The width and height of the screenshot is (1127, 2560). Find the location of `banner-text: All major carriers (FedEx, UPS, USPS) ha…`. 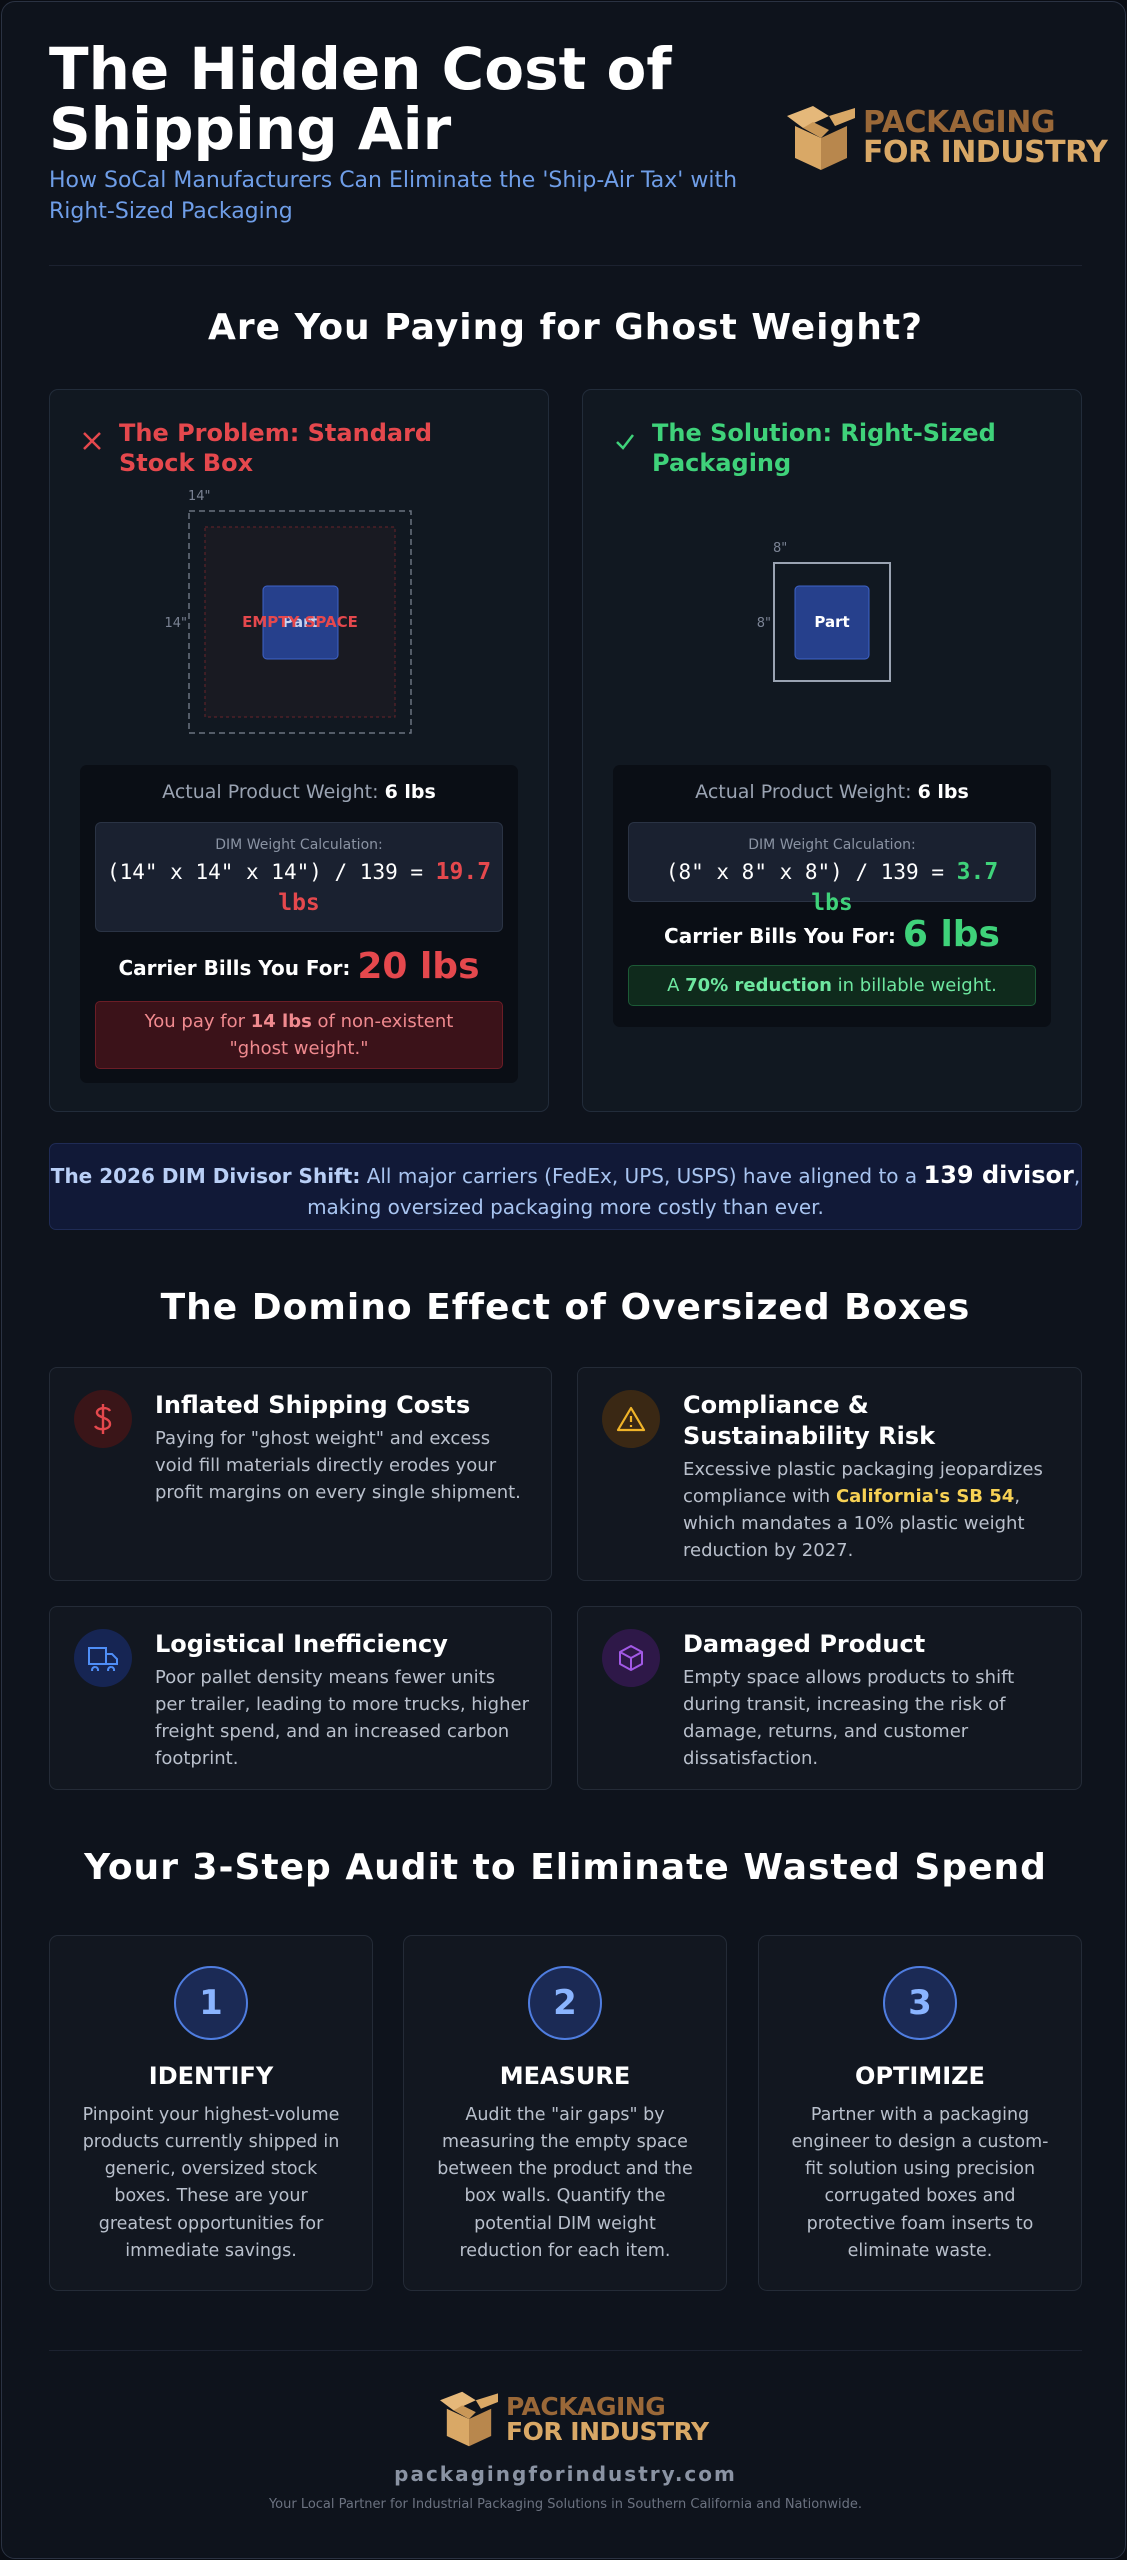

banner-text: All major carriers (FedEx, UPS, USPS) ha… is located at coordinates (642, 1176).